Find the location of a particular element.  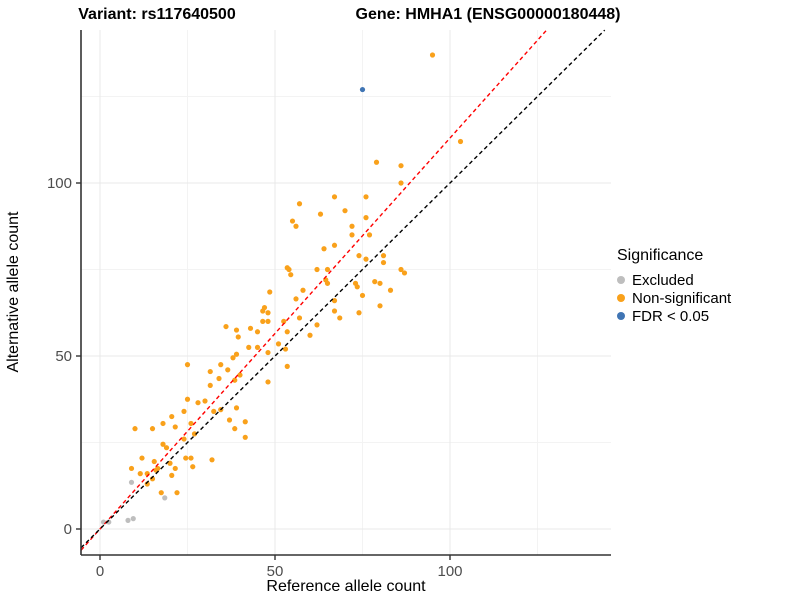

legend-item-non-significant: Non-significant is located at coordinates (674, 298).